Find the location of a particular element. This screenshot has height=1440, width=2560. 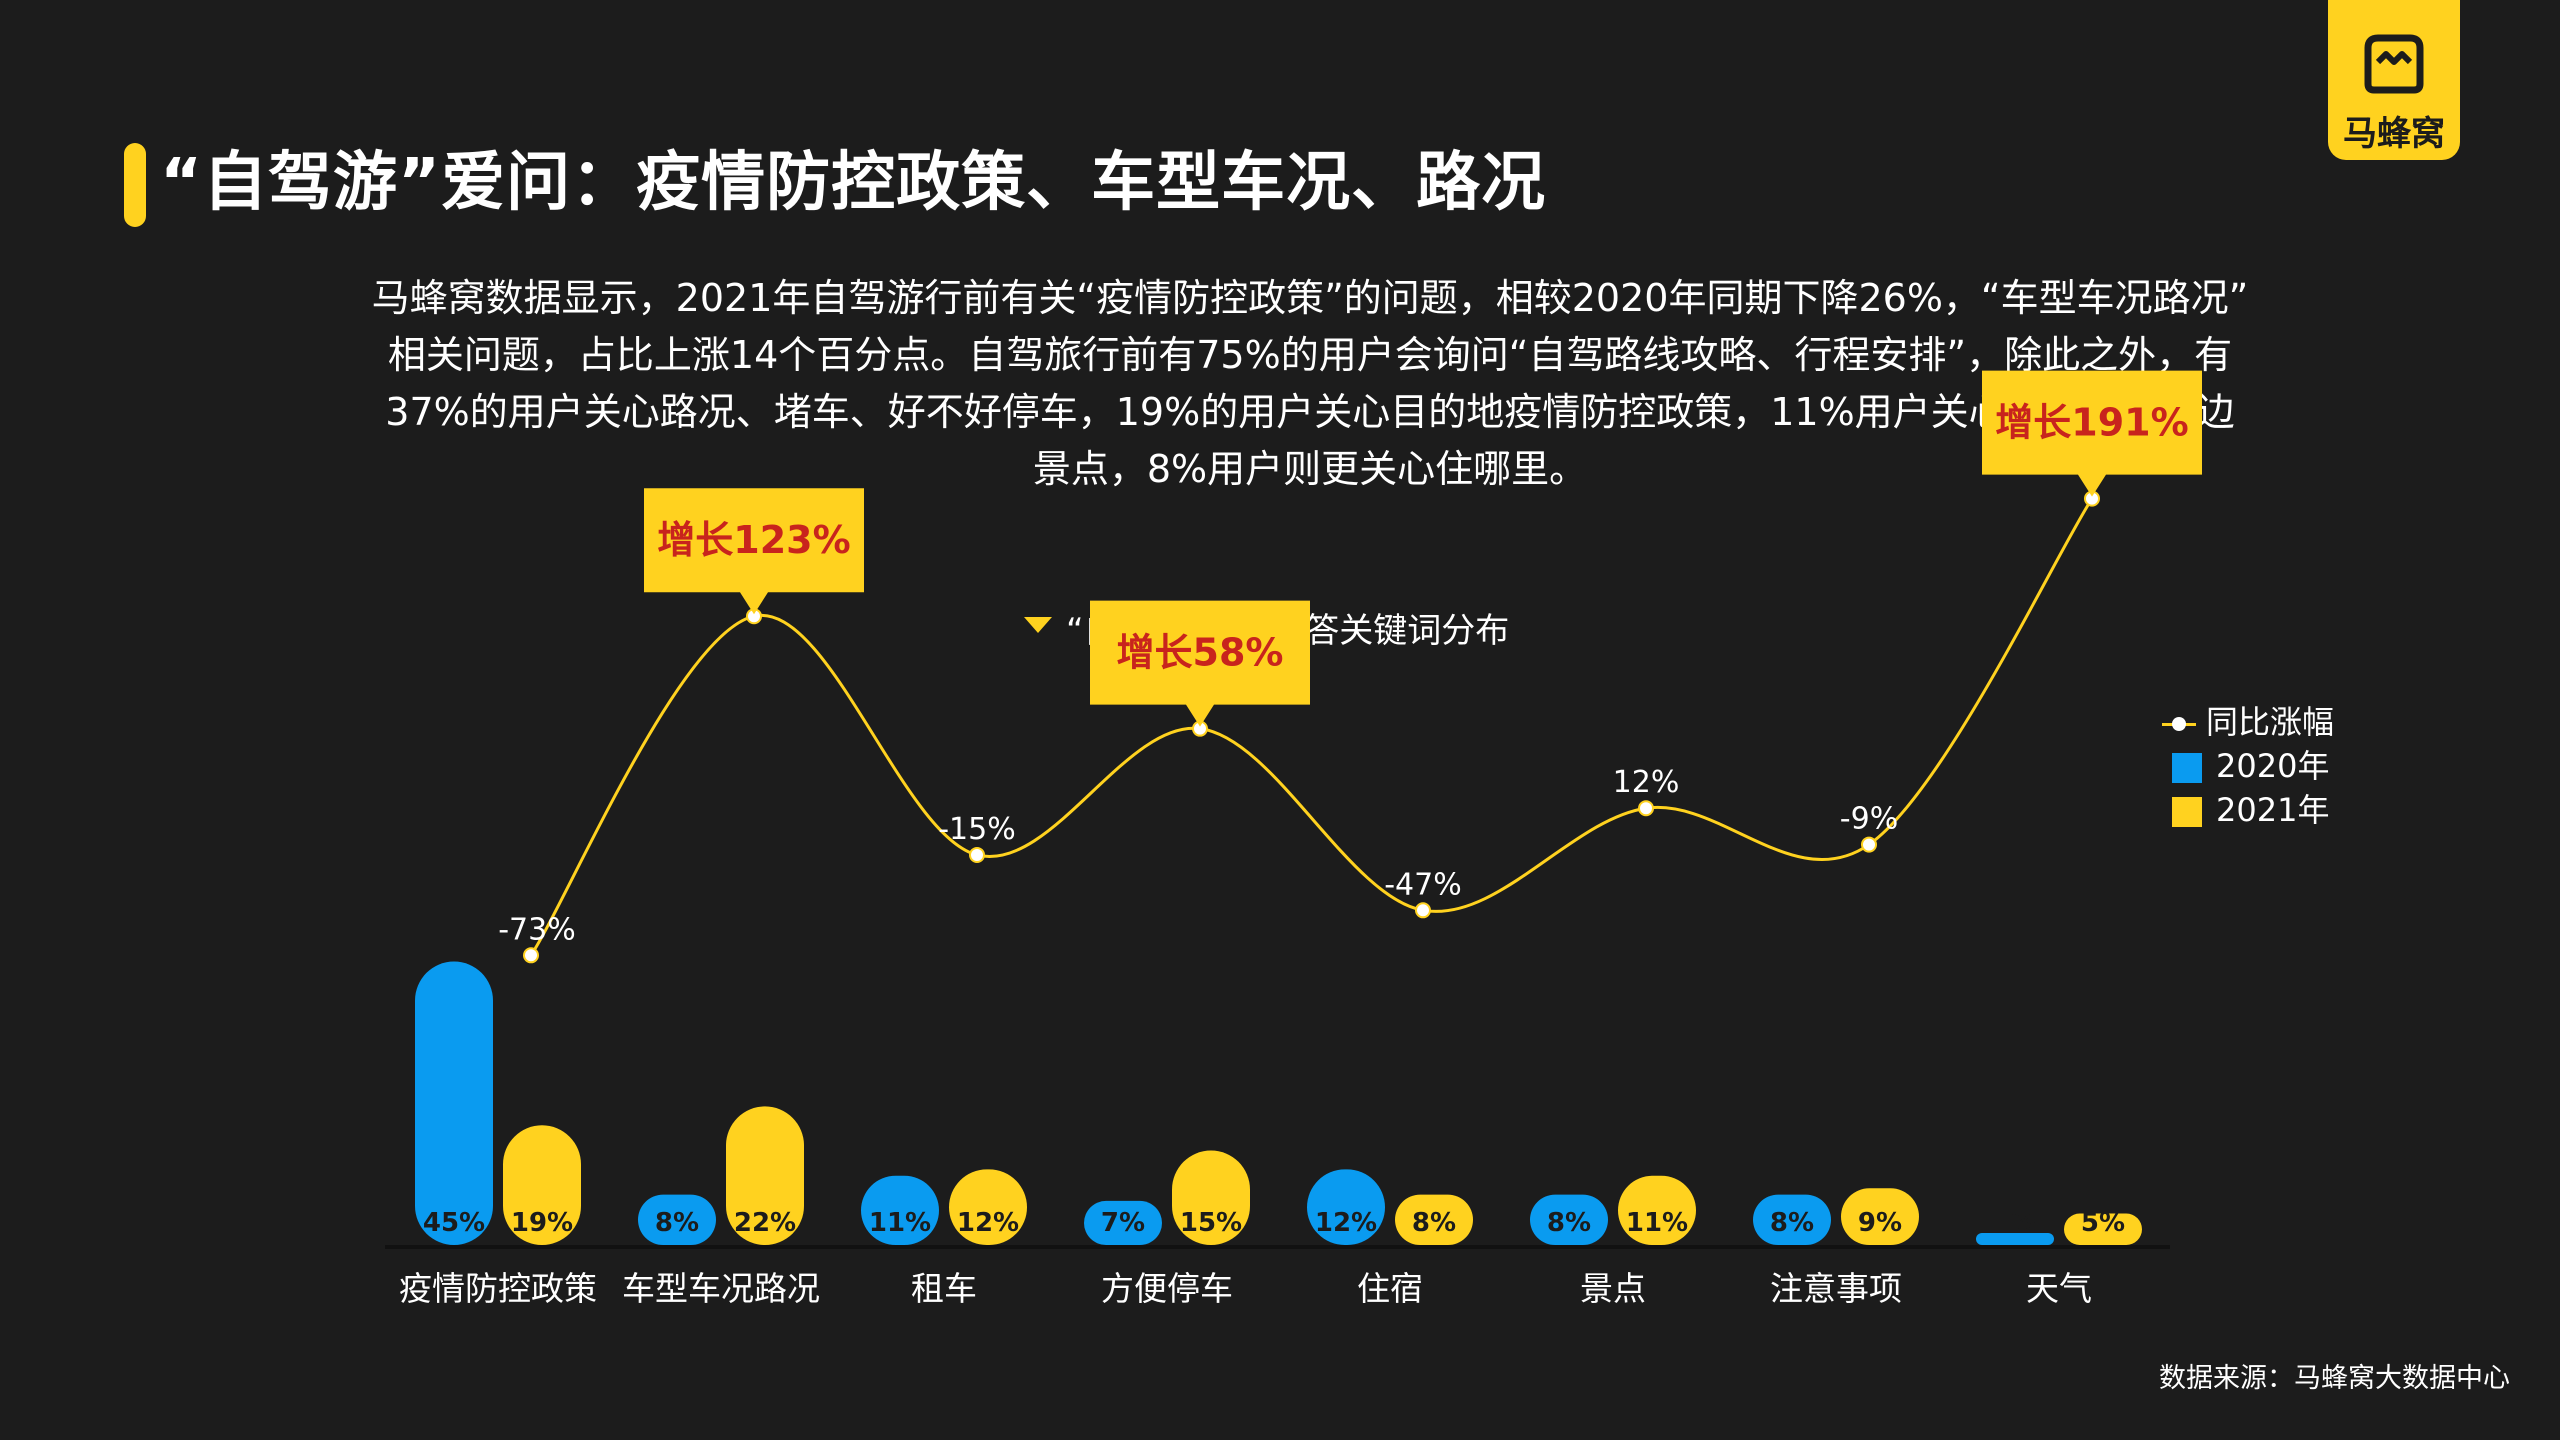

title-accent-bar is located at coordinates (135, 185).